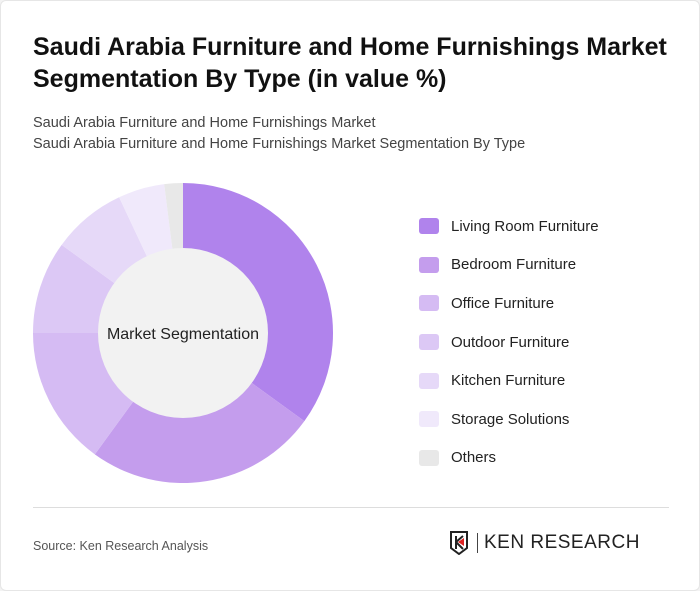 This screenshot has width=700, height=591. I want to click on ken-research-logo: KEN RESEARCH, so click(544, 543).